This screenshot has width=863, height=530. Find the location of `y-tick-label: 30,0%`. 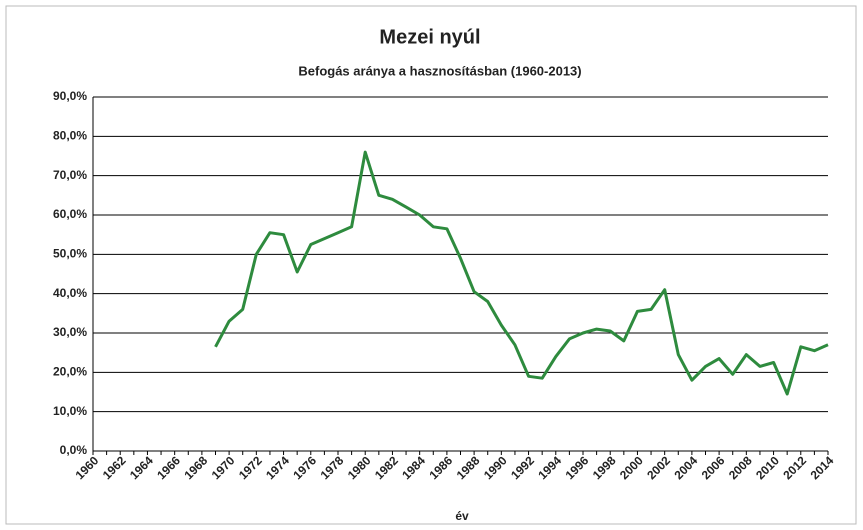

y-tick-label: 30,0% is located at coordinates (70, 332).